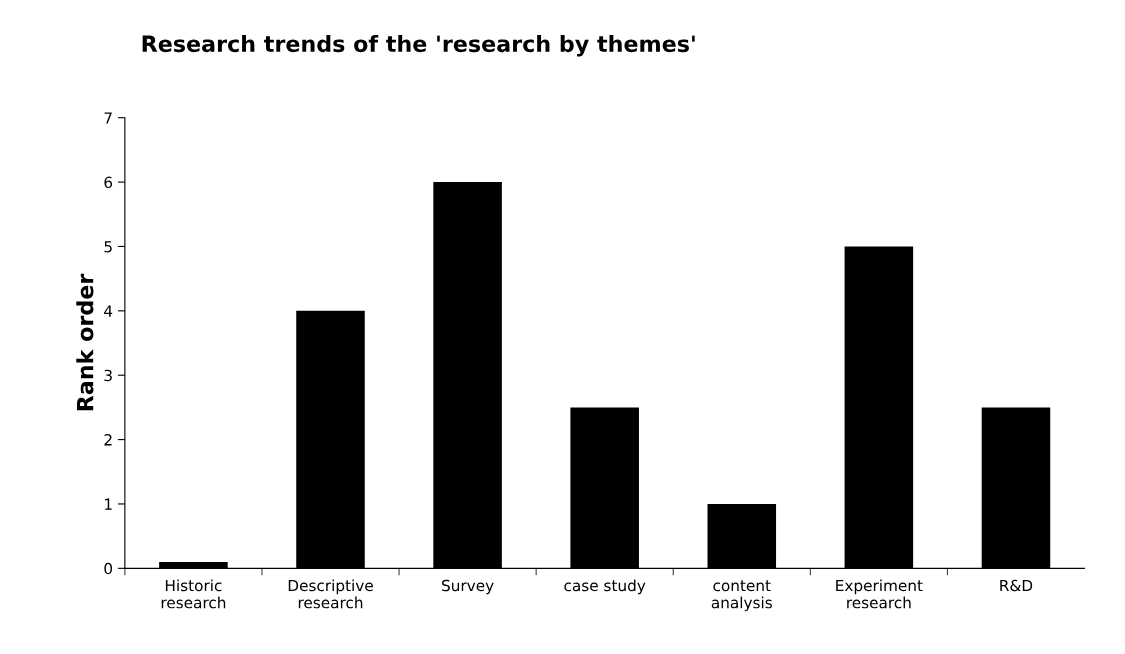  What do you see at coordinates (1016, 585) in the screenshot?
I see `x-tick-label: R&D` at bounding box center [1016, 585].